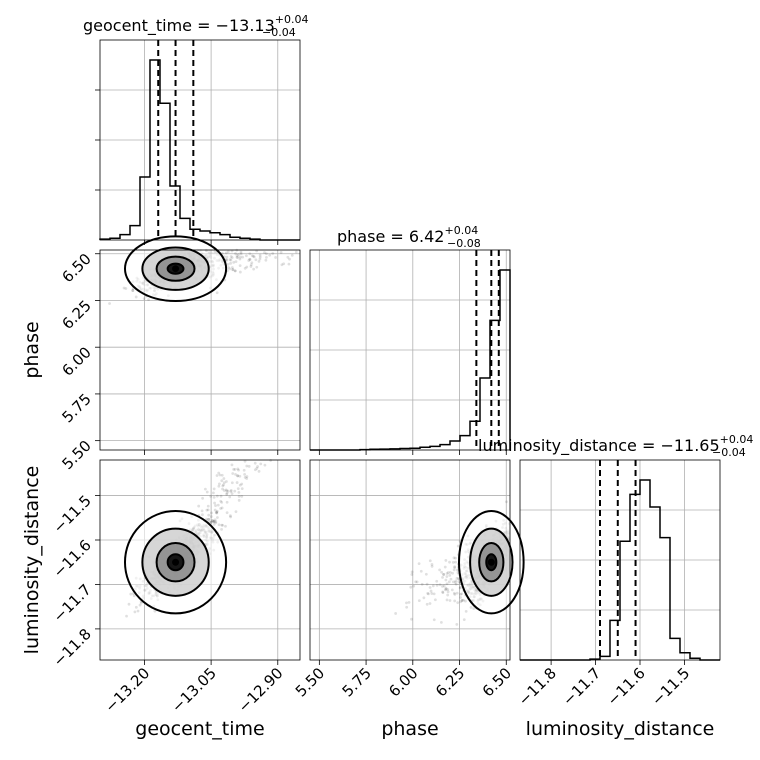 Image resolution: width=760 pixels, height=760 pixels. Describe the element at coordinates (32, 560) in the screenshot. I see `ylabel-luminosity-distance: luminosity_distance` at that location.